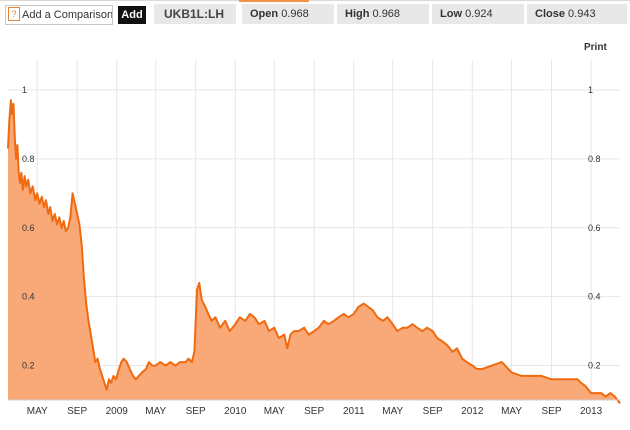  Describe the element at coordinates (28, 159) in the screenshot. I see `y-tick-label-left: 0.8` at that location.